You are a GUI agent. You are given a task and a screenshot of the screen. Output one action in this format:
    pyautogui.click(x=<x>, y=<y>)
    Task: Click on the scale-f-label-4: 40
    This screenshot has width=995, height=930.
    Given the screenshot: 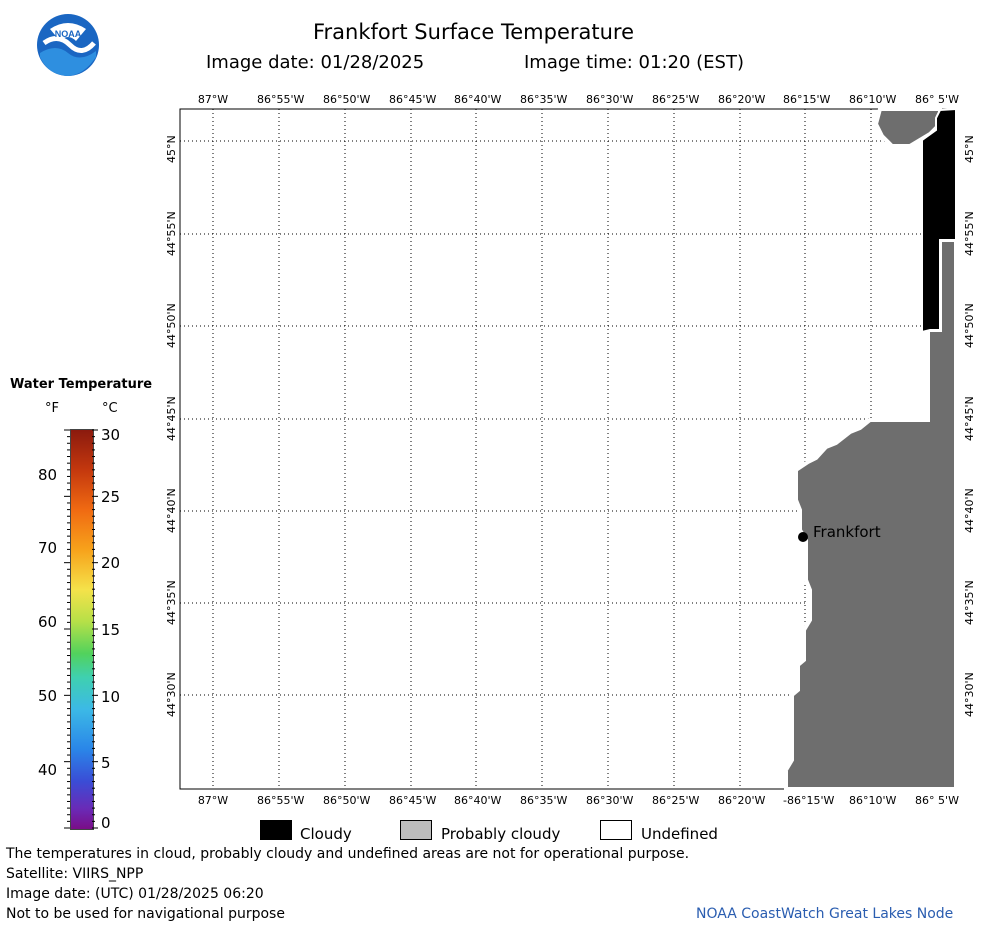 What is the action you would take?
    pyautogui.click(x=48, y=770)
    